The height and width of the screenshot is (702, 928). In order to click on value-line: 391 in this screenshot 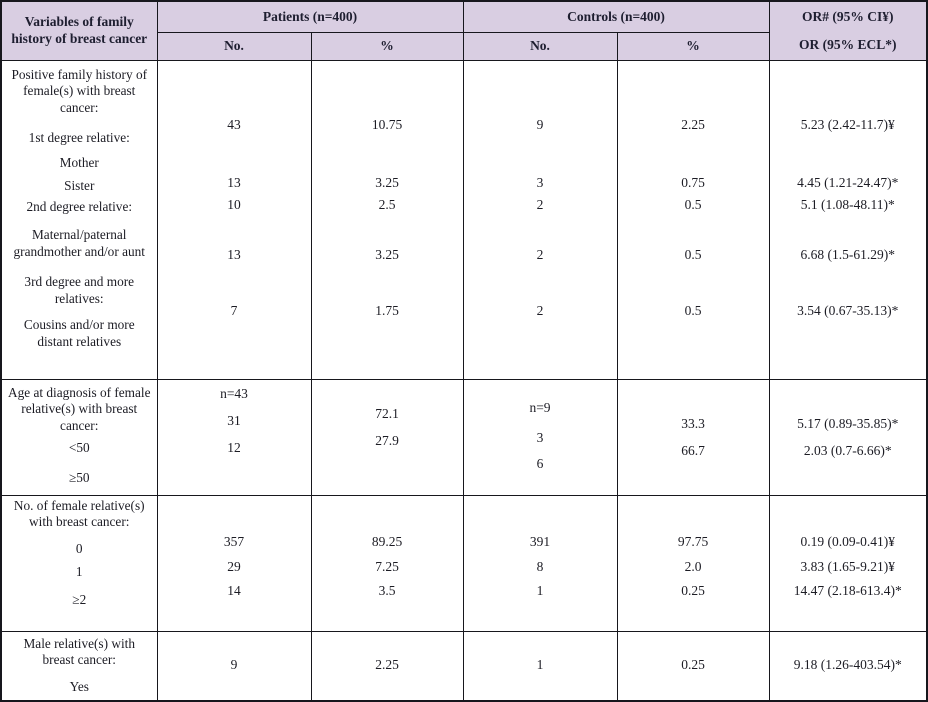, I will do `click(540, 541)`.